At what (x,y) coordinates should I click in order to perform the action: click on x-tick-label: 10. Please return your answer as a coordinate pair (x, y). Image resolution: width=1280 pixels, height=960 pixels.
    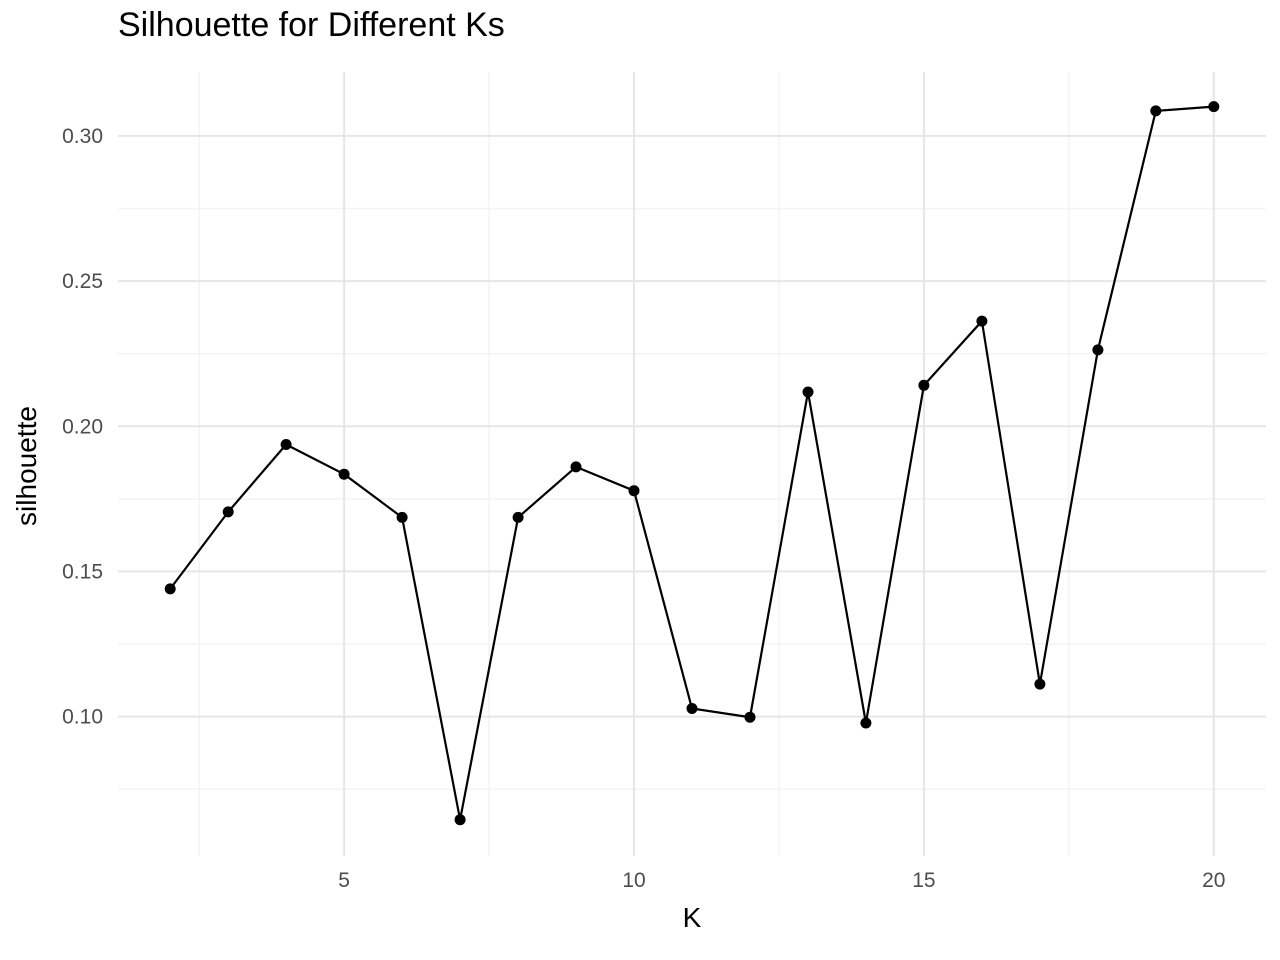
    Looking at the image, I should click on (633, 880).